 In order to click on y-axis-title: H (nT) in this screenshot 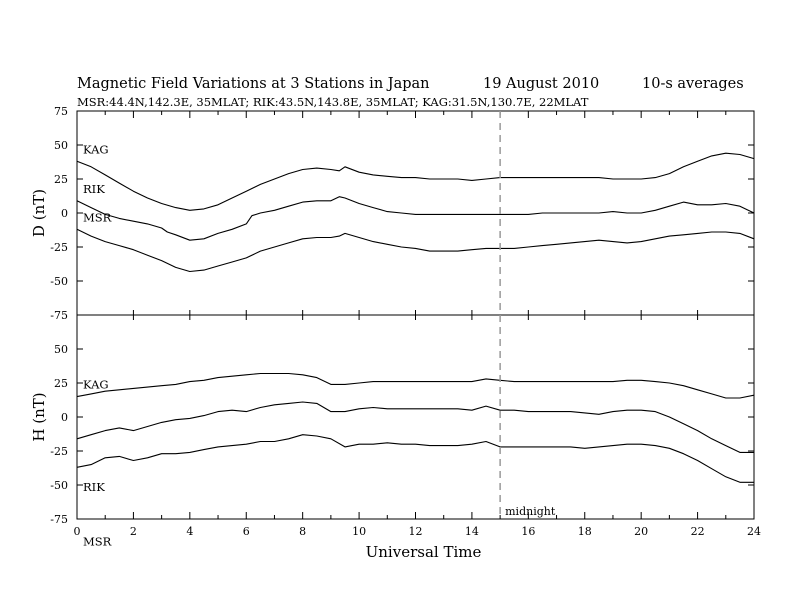, I will do `click(39, 416)`.